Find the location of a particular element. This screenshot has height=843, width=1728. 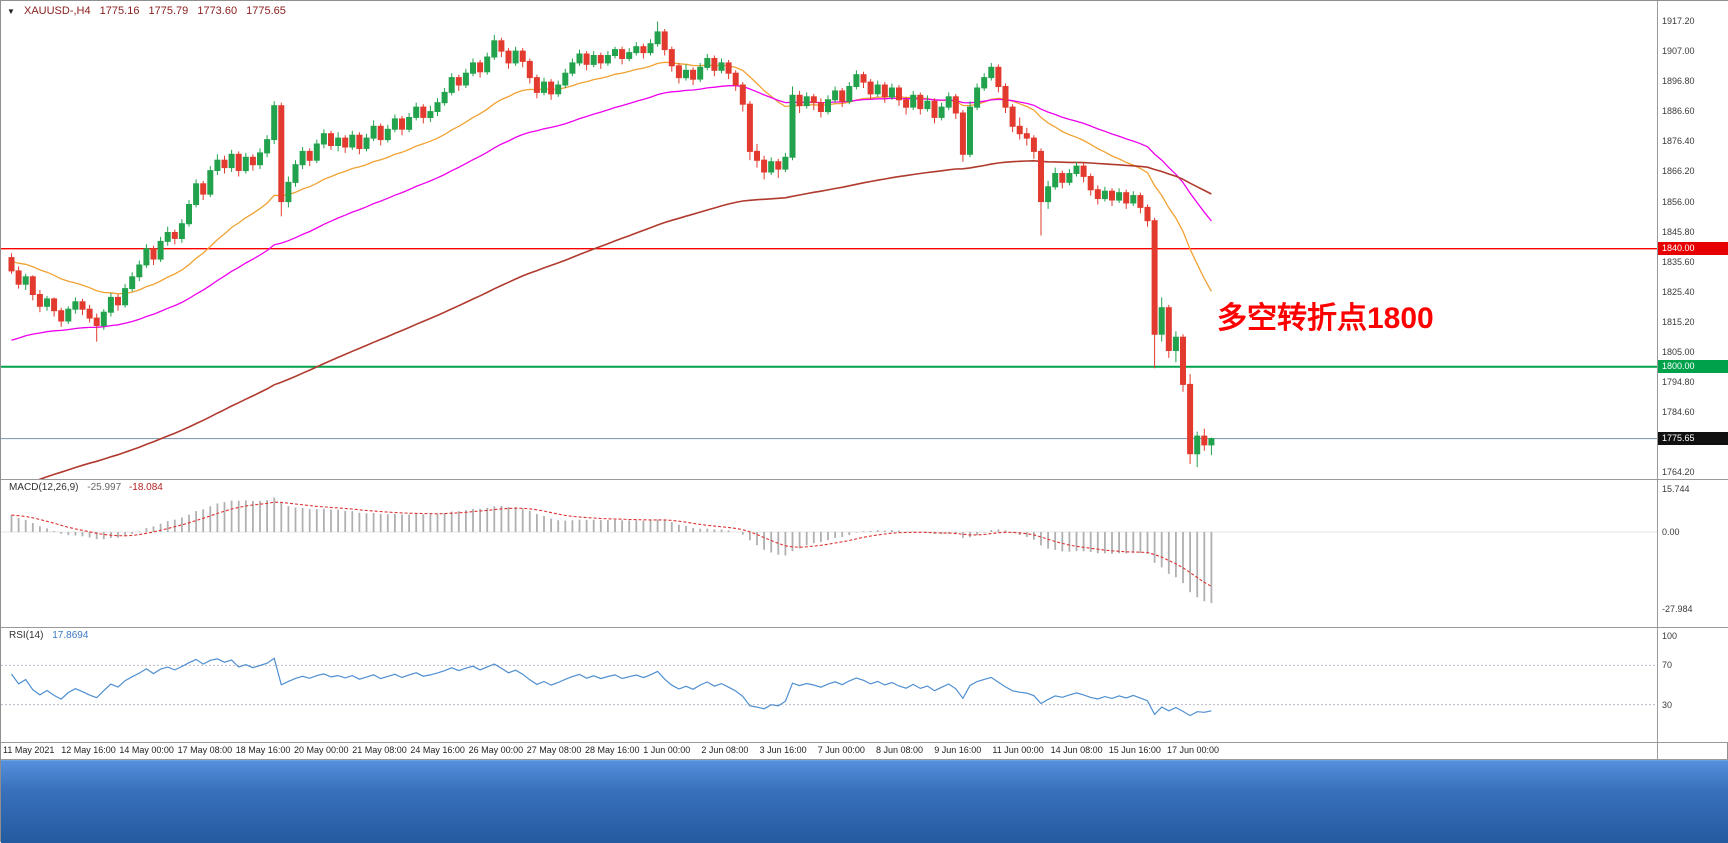

price-axis-label: 1835.60 is located at coordinates (1678, 261).